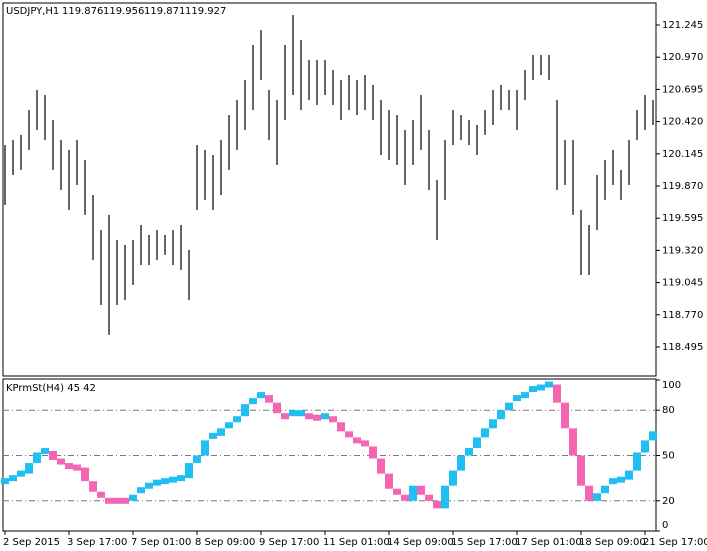  What do you see at coordinates (668, 456) in the screenshot?
I see `y-tick-label: 50` at bounding box center [668, 456].